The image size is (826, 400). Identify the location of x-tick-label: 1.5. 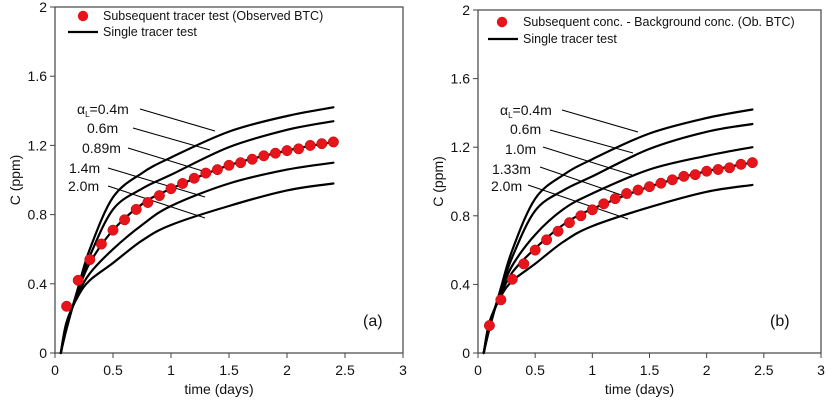
(229, 370).